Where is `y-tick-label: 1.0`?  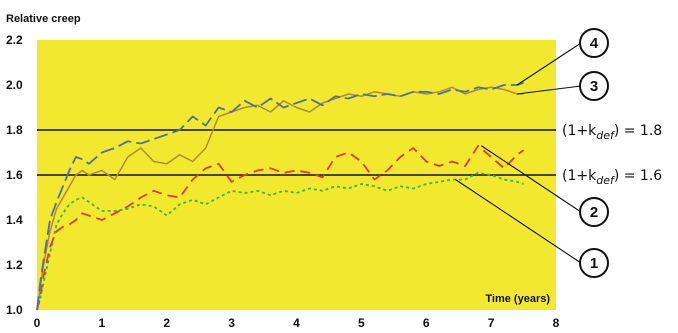
y-tick-label: 1.0 is located at coordinates (14, 310).